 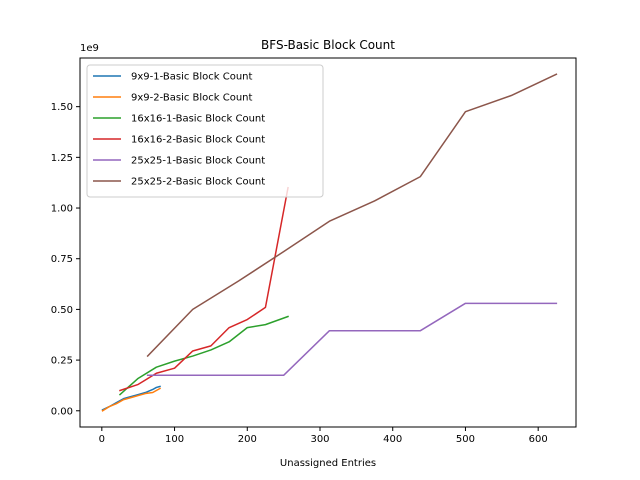 I want to click on x-tick-label: 300, so click(x=319, y=439).